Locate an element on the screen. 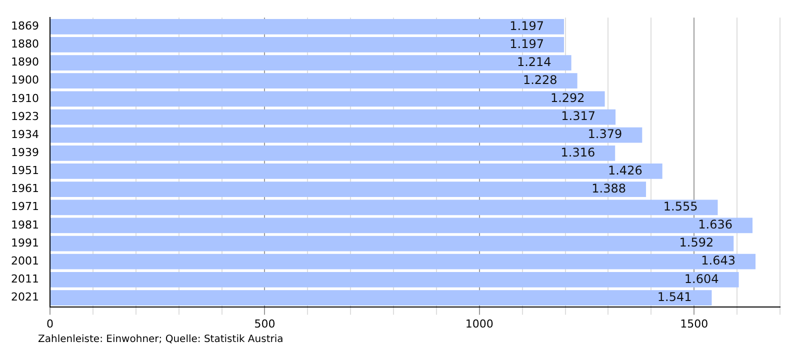 This screenshot has width=800, height=360. y-tick-label: 2021 is located at coordinates (24, 297).